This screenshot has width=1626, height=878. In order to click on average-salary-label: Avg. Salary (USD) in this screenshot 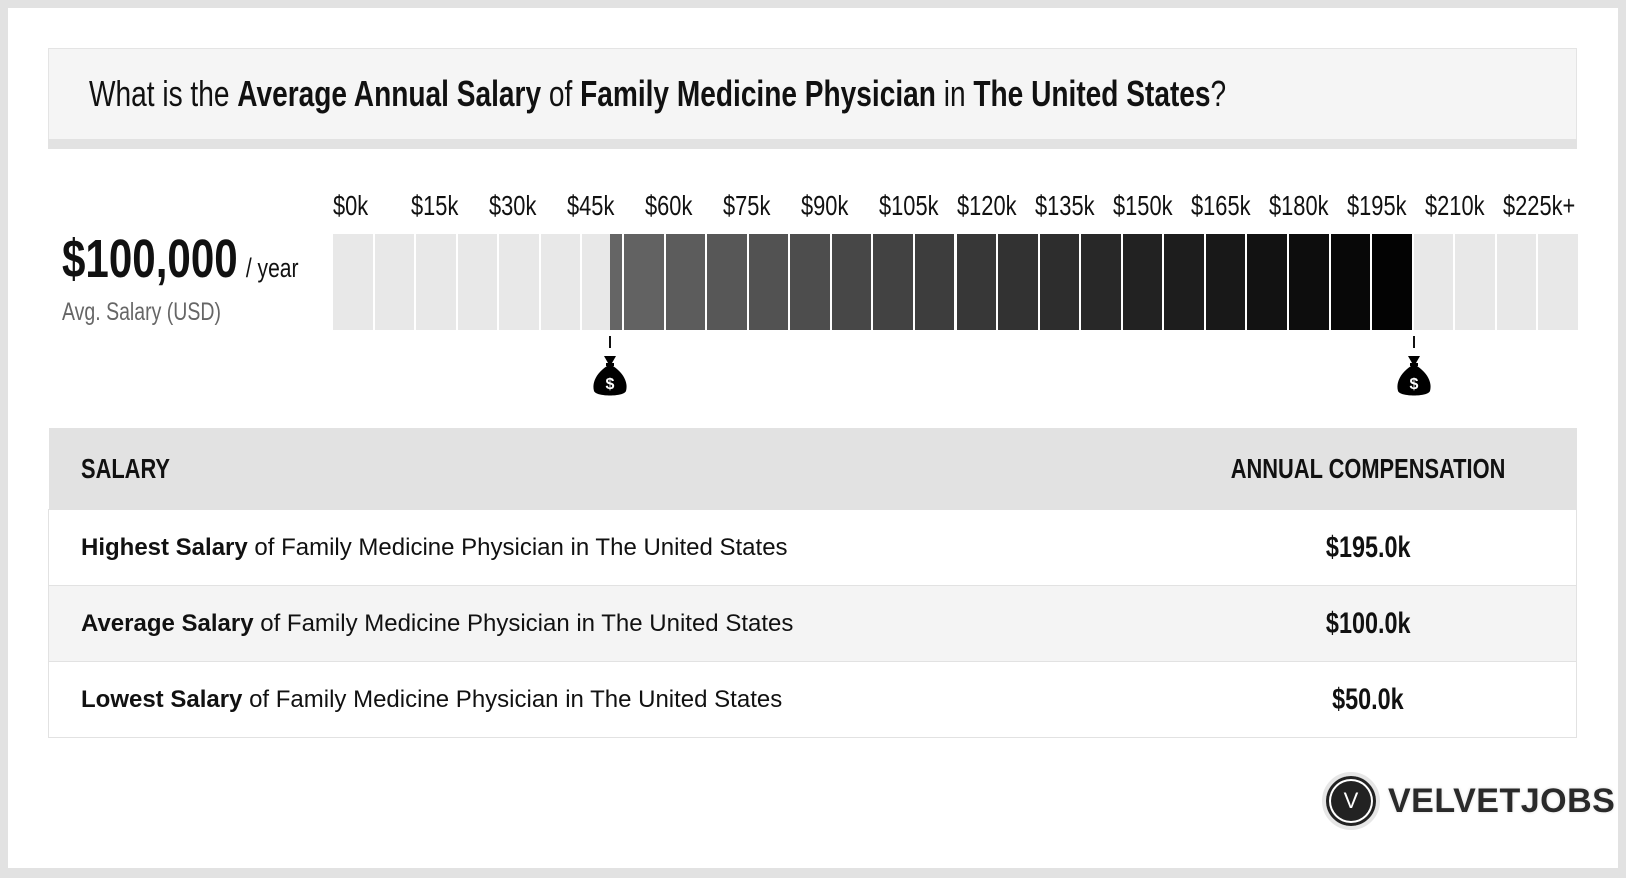, I will do `click(141, 312)`.